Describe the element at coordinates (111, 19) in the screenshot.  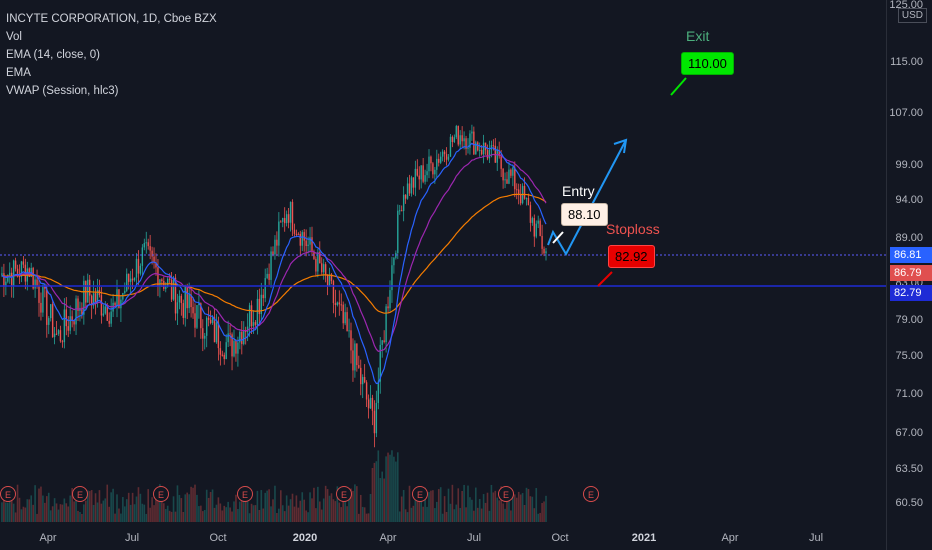
I see `symbol-title: INCYTE CORPORATION, 1D, Cboe BZX` at that location.